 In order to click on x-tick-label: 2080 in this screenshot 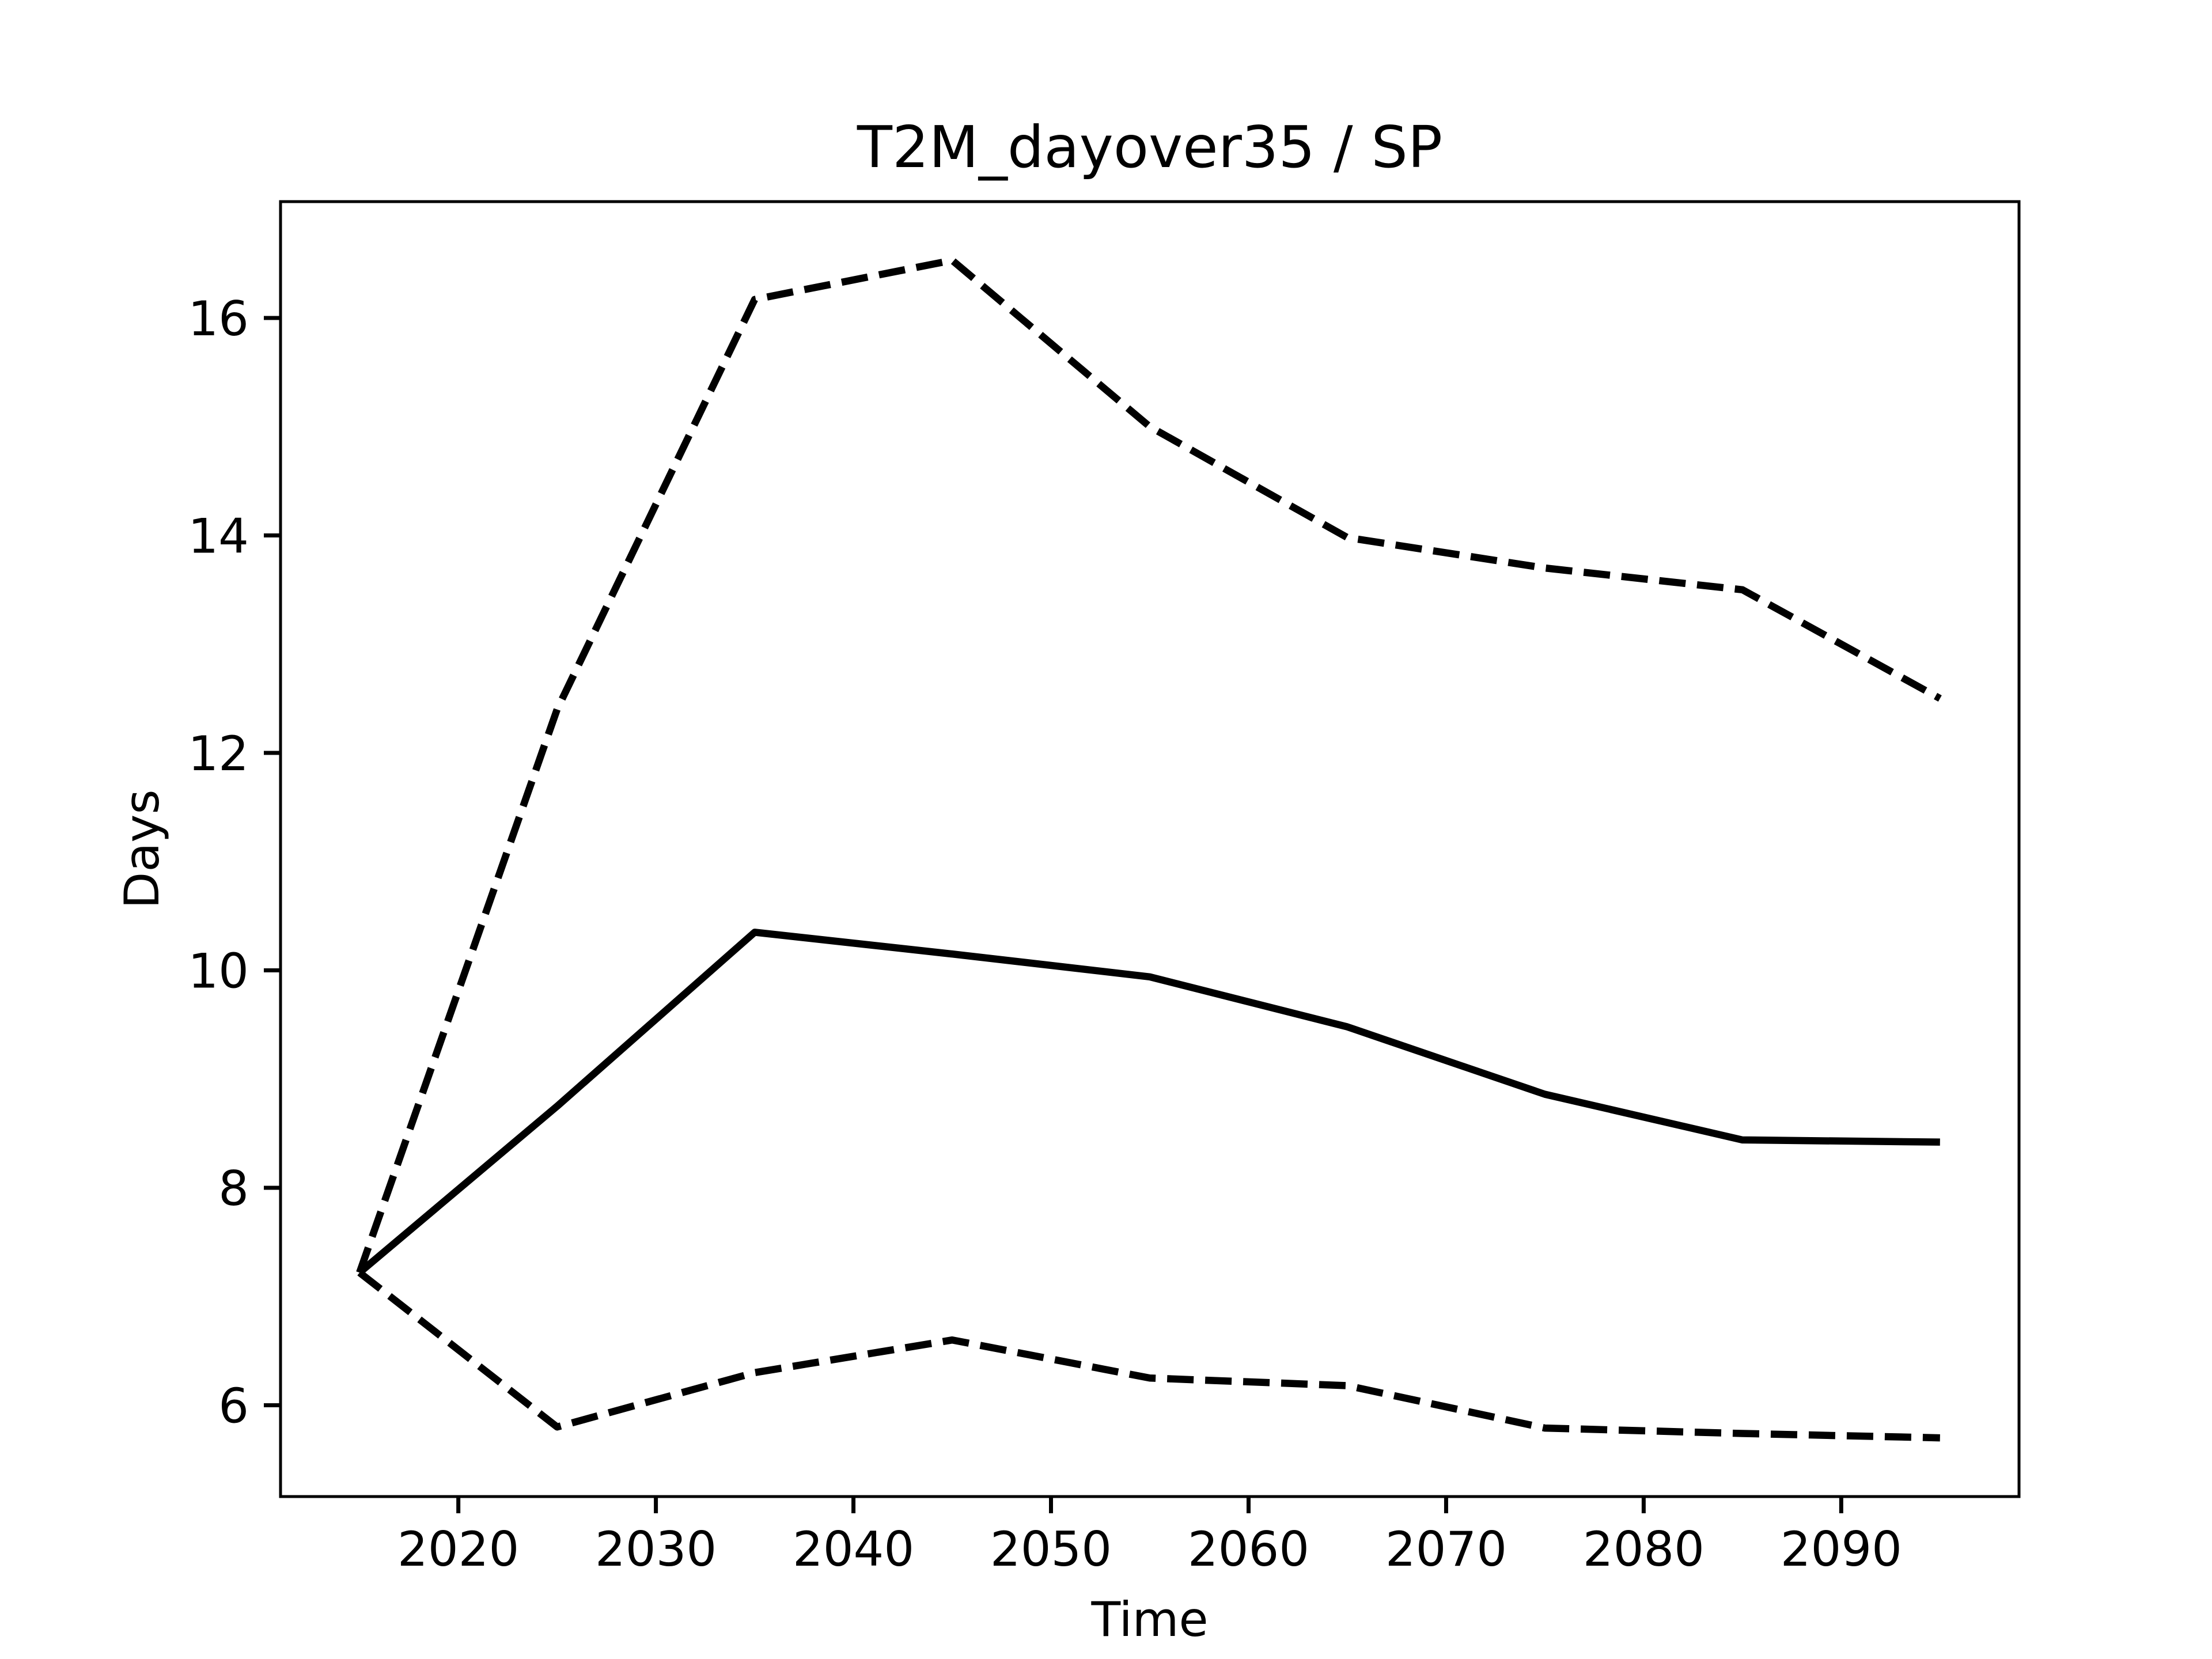, I will do `click(1644, 1549)`.